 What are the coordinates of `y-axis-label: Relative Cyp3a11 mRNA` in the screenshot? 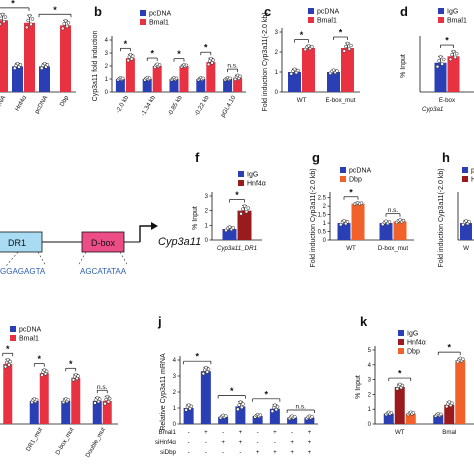 It's located at (163, 392).